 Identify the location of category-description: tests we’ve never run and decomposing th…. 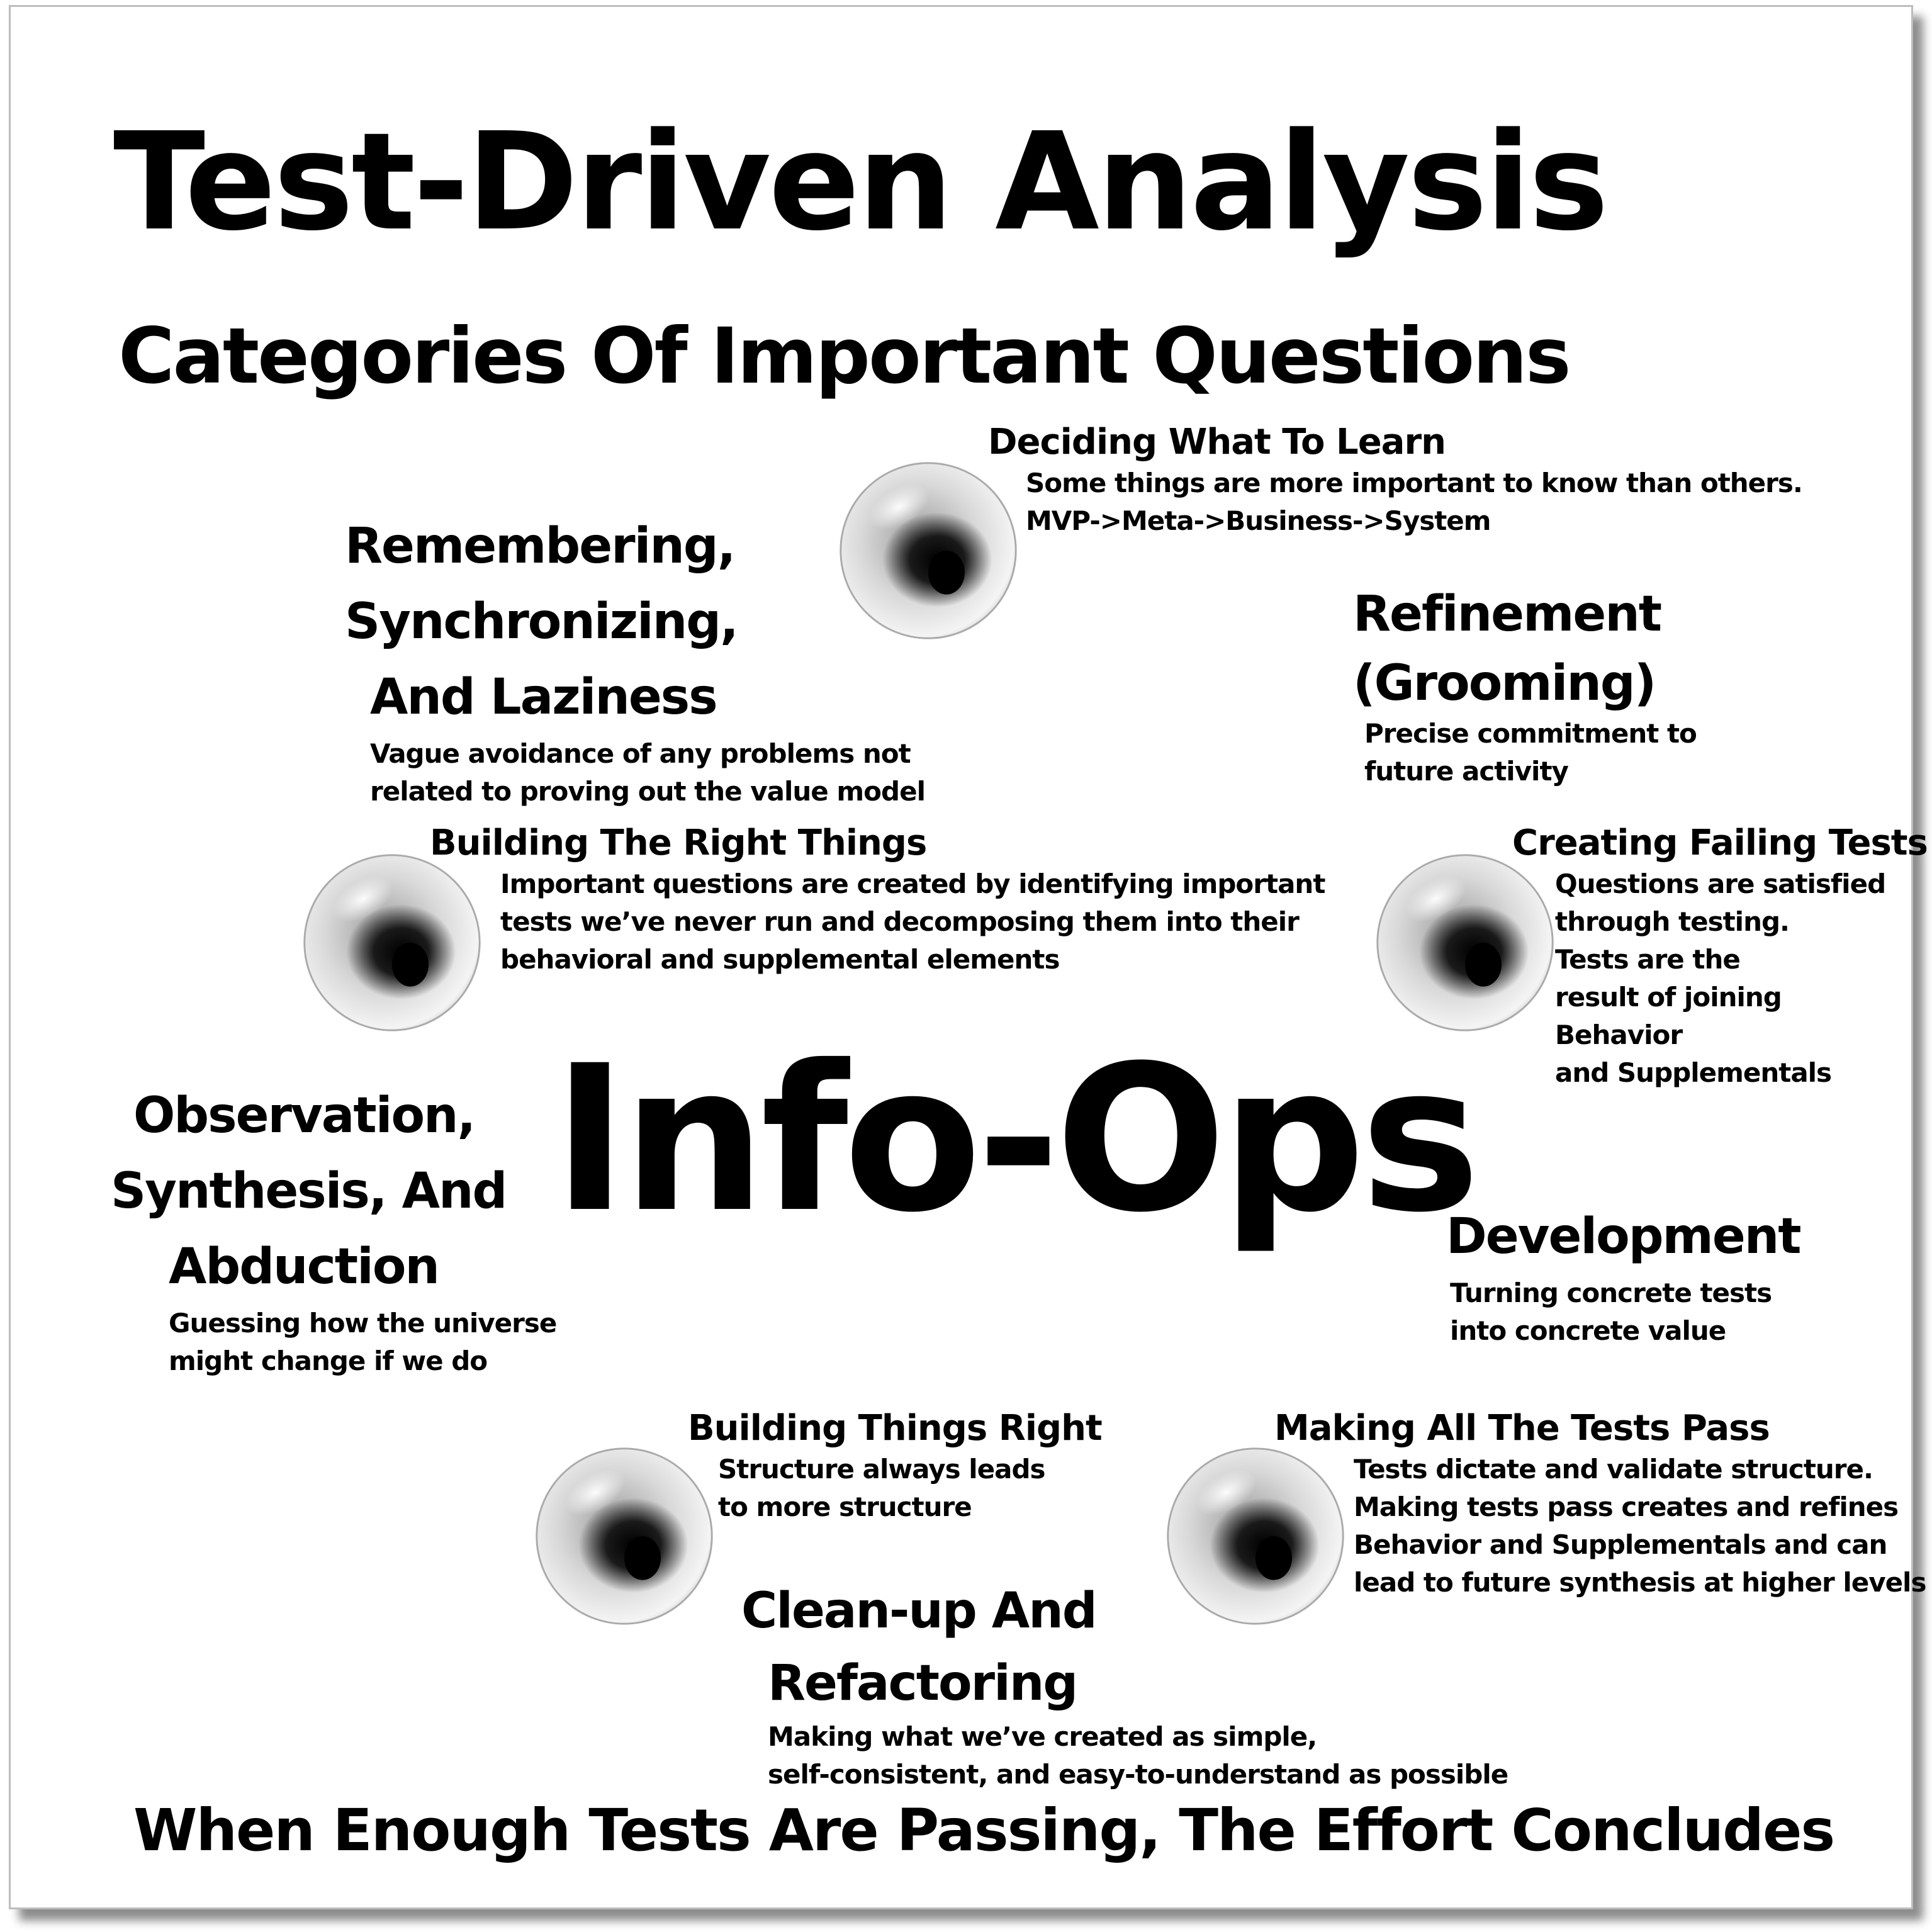
(900, 921).